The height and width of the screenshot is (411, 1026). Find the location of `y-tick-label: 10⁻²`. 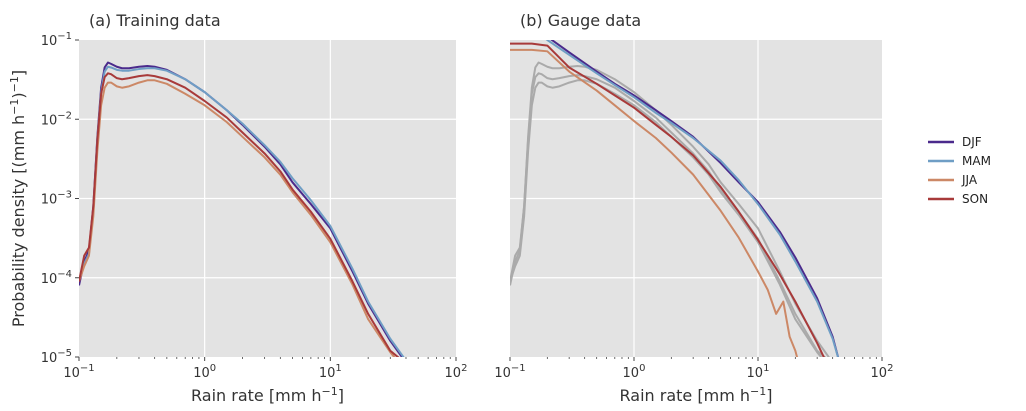

y-tick-label: 10⁻² is located at coordinates (56, 119).